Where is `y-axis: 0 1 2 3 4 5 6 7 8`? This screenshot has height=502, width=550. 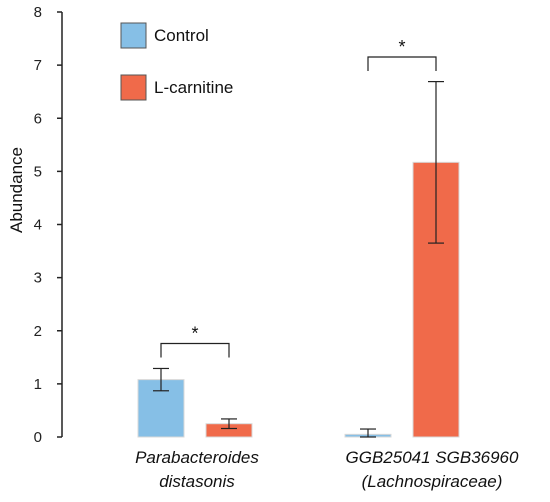
y-axis: 0 1 2 3 4 5 6 7 8 is located at coordinates (48, 225).